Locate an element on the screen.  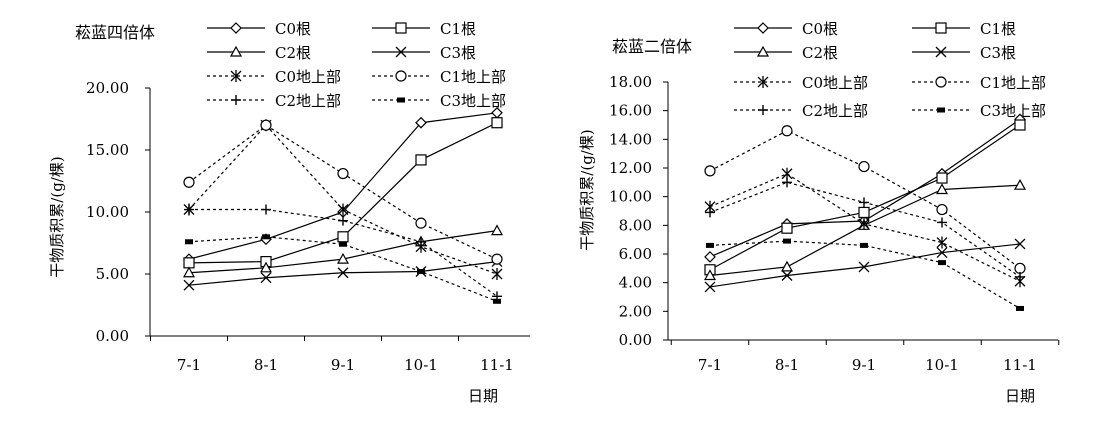
y-tick-label: 18.00 is located at coordinates (630, 82).